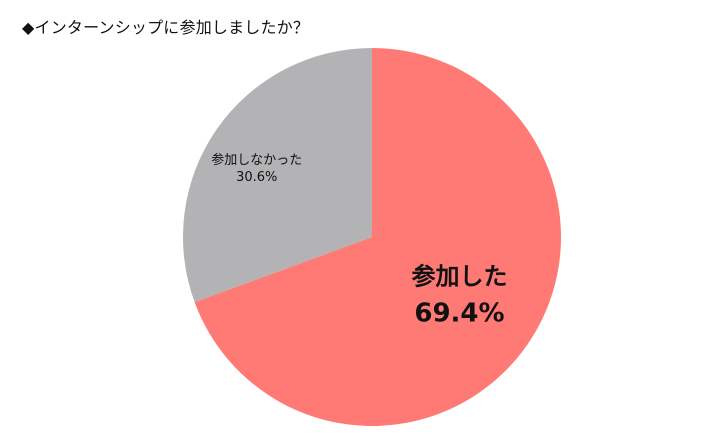  Describe the element at coordinates (166, 27) in the screenshot. I see `chart-title: ◆インターンシップに参加しましたか？` at that location.